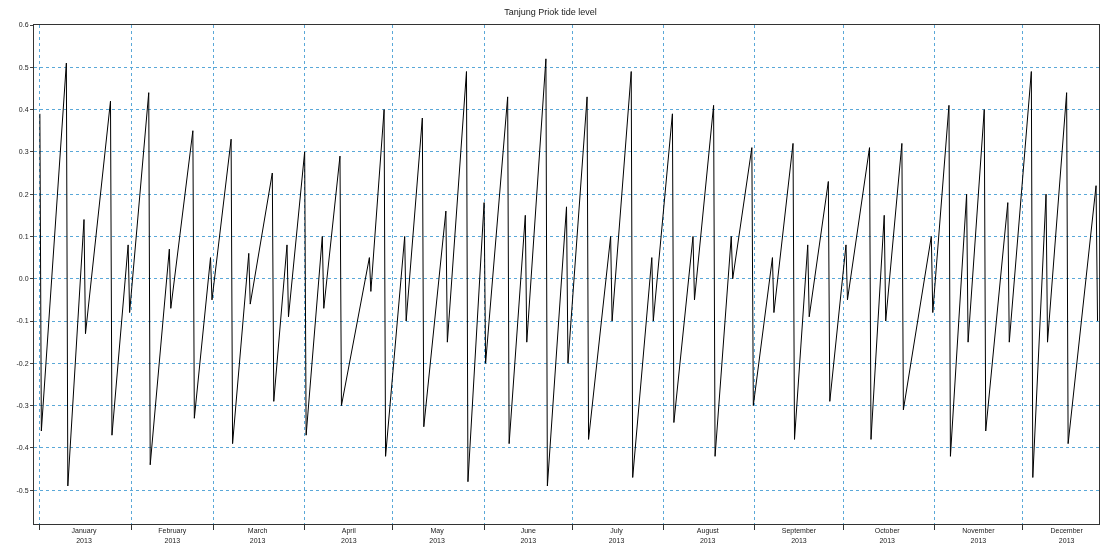 The width and height of the screenshot is (1101, 550). What do you see at coordinates (550, 11) in the screenshot?
I see `chart-title: Tanjung Priok tide level` at bounding box center [550, 11].